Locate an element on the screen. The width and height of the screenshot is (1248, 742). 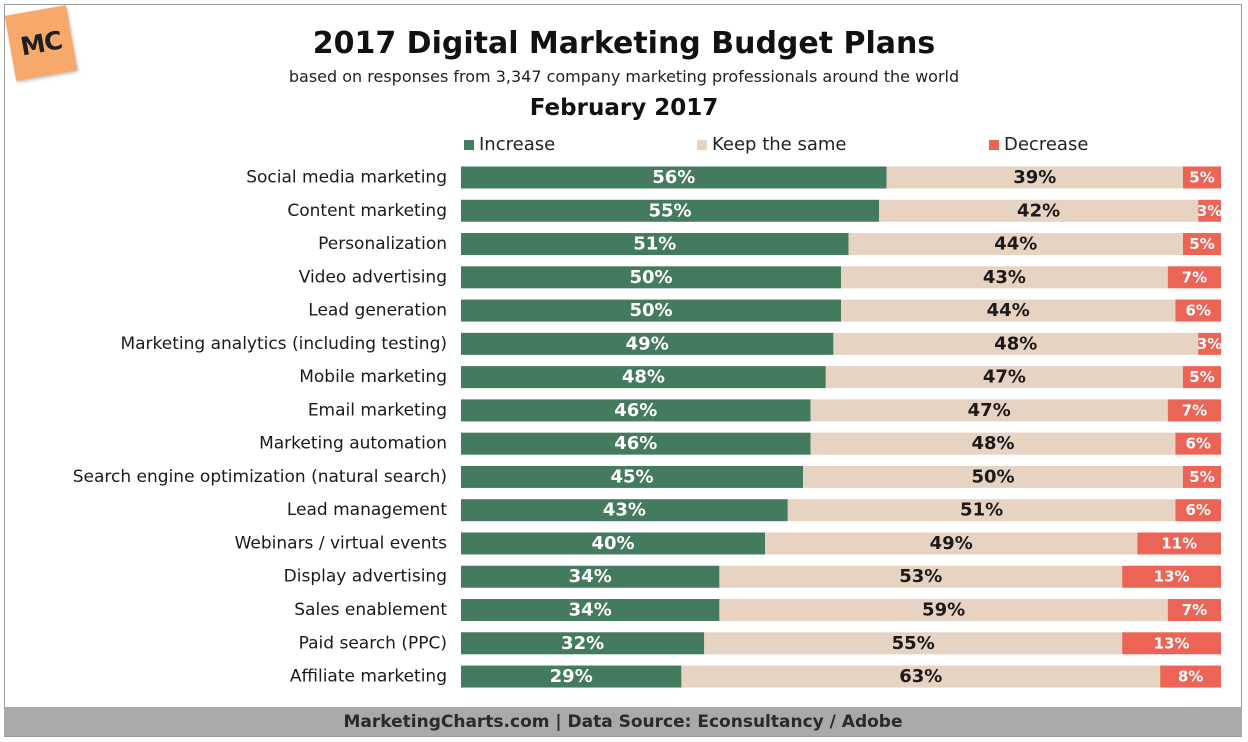
category-label: Content marketing is located at coordinates (367, 211).